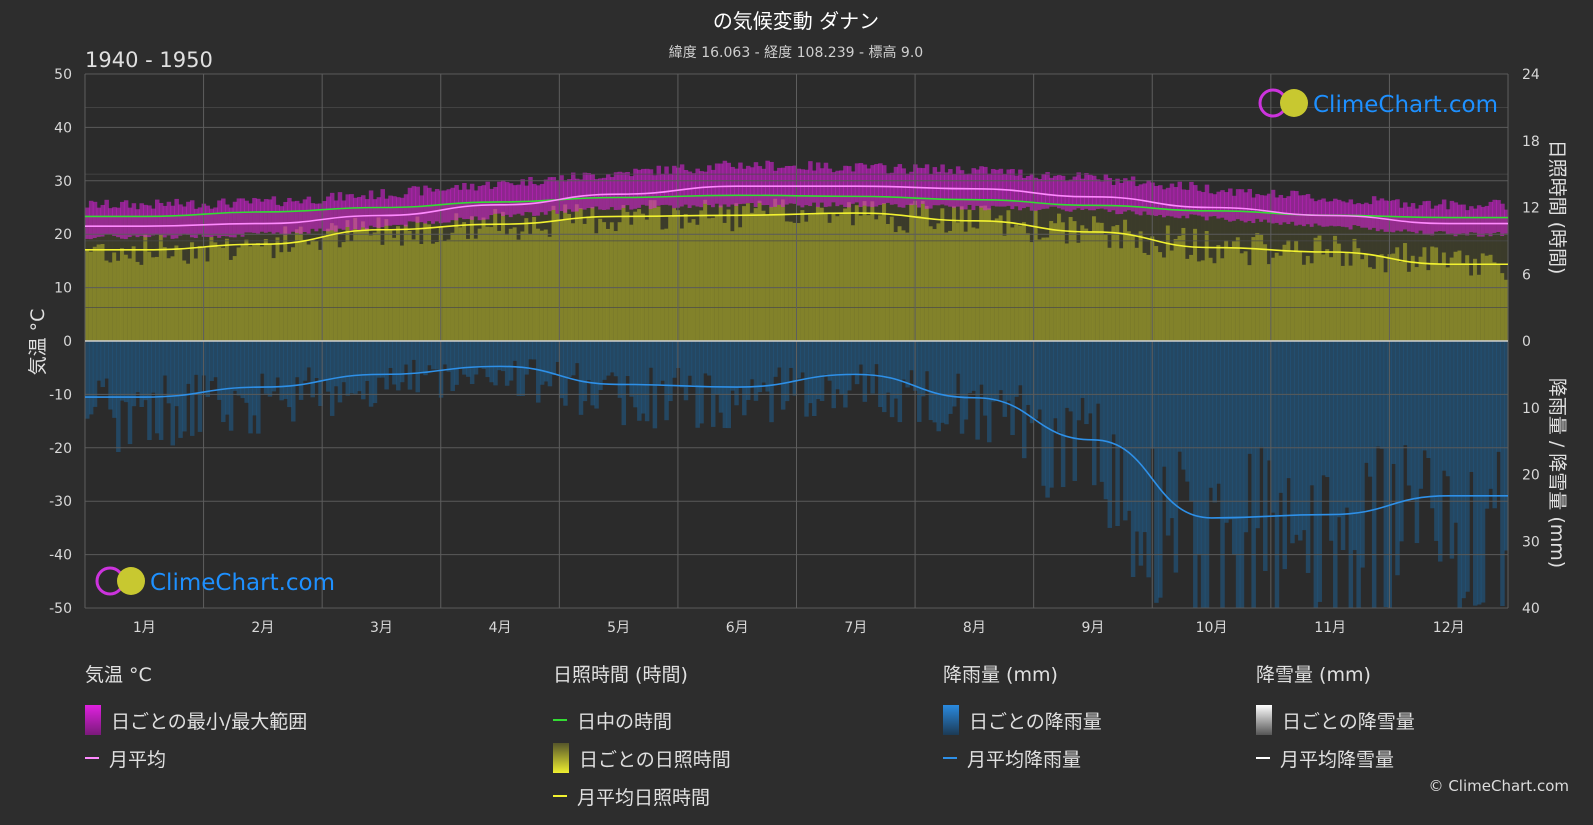 The height and width of the screenshot is (825, 1593). I want to click on legend-item: 日ごとの日照時間, so click(642, 758).